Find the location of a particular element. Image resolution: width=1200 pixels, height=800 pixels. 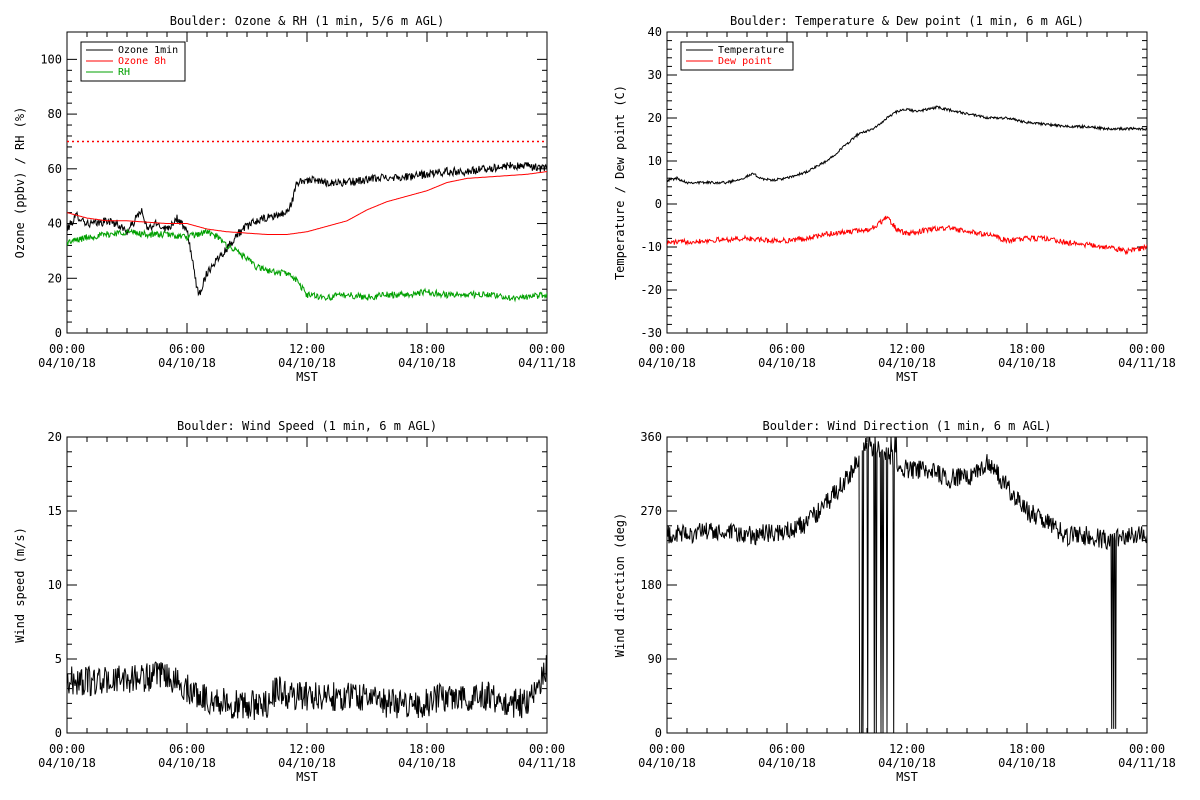

y-tick-label: 5 is located at coordinates (58, 659).